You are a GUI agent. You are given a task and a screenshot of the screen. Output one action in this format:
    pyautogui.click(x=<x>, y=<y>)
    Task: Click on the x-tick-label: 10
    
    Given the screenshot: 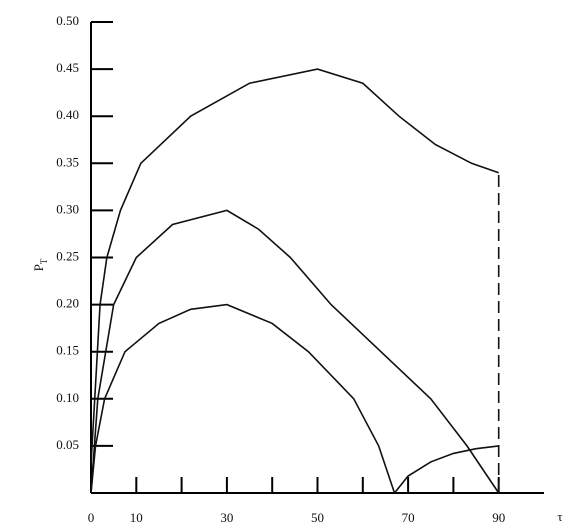 What is the action you would take?
    pyautogui.click(x=136, y=517)
    